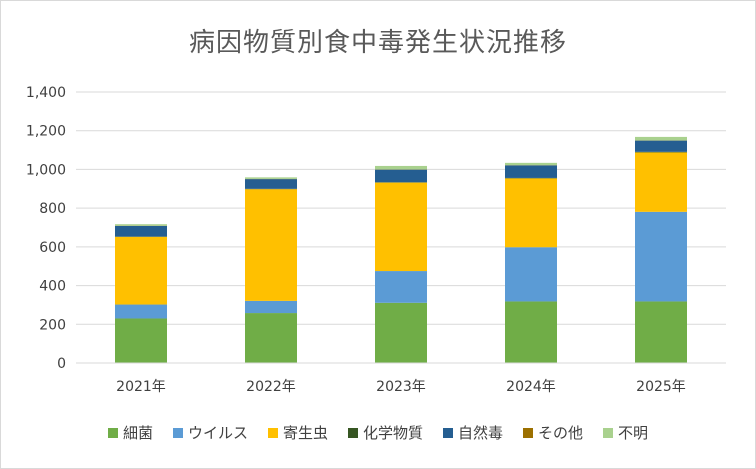 Image resolution: width=756 pixels, height=469 pixels. What do you see at coordinates (52, 287) in the screenshot?
I see `y-tick-label: 400` at bounding box center [52, 287].